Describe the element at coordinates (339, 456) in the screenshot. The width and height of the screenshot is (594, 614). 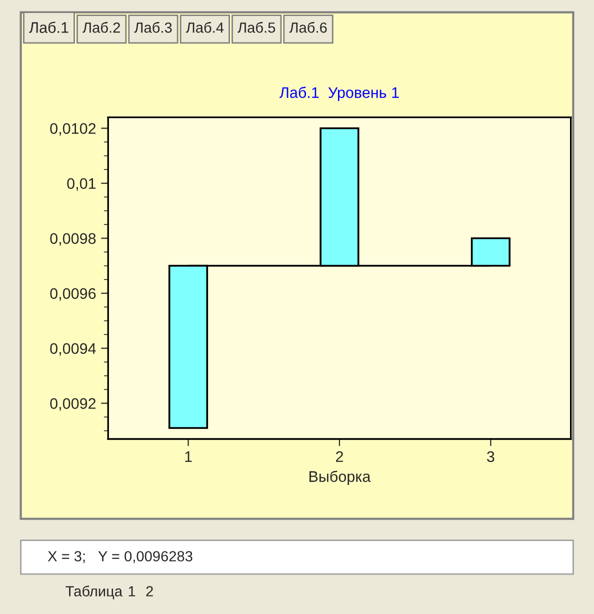
I see `x-tick-label: 2` at that location.